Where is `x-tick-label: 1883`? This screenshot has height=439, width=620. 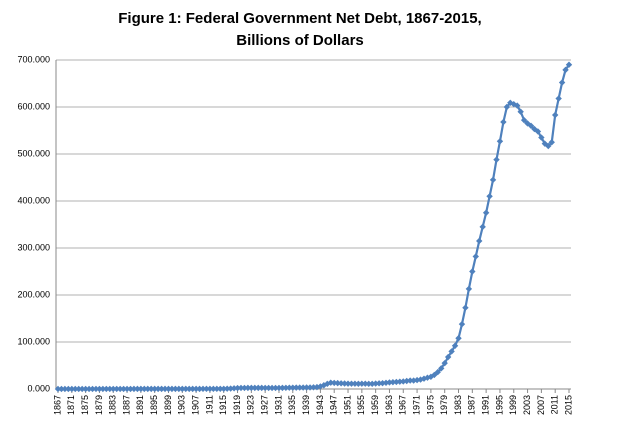 x-tick-label: 1883 is located at coordinates (113, 405).